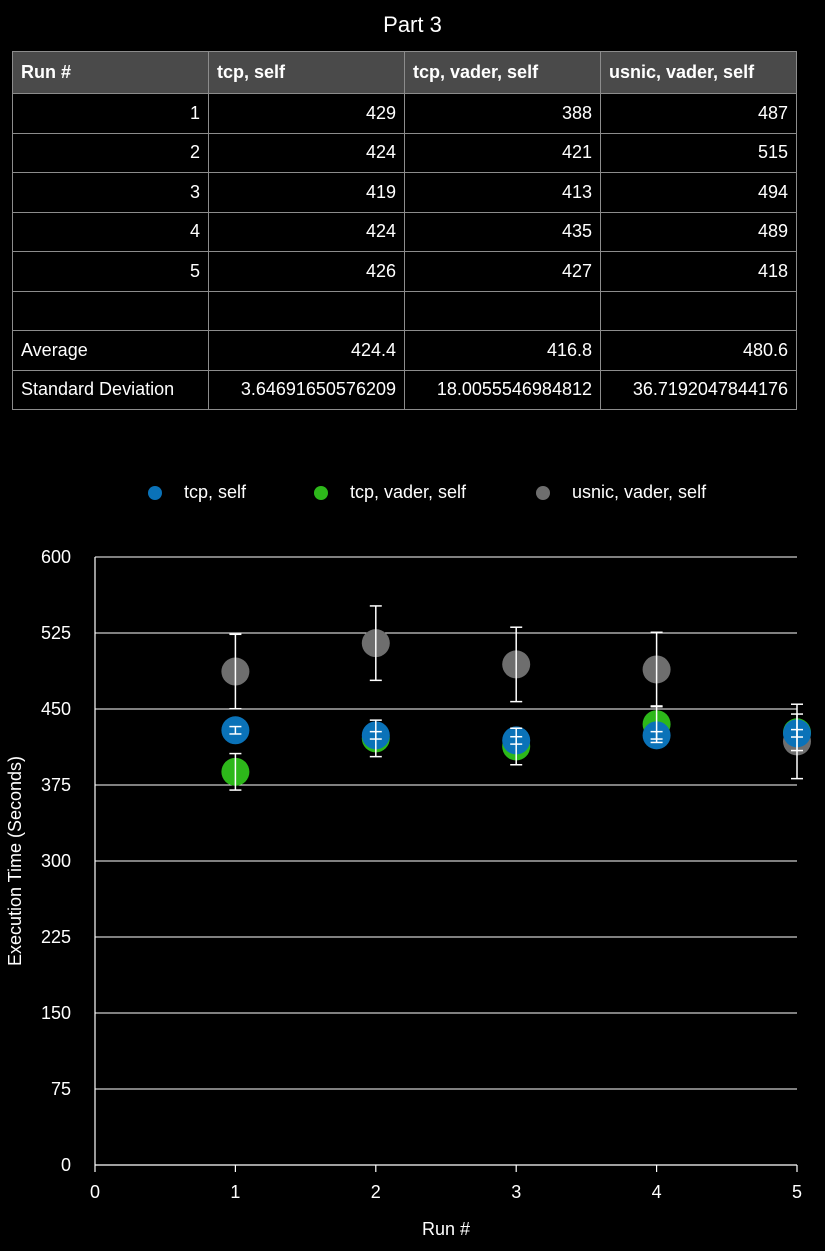 Image resolution: width=825 pixels, height=1251 pixels. What do you see at coordinates (657, 1192) in the screenshot?
I see `x-tick-label: 4` at bounding box center [657, 1192].